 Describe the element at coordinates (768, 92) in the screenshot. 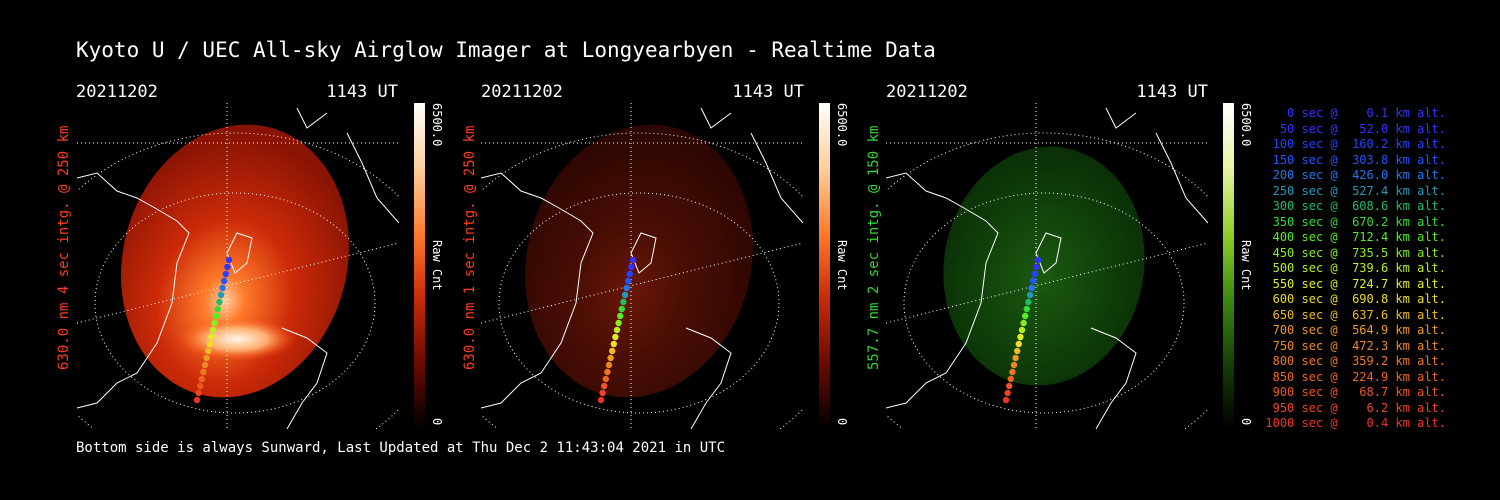

I see `panel-2-time: 1143 UT` at that location.